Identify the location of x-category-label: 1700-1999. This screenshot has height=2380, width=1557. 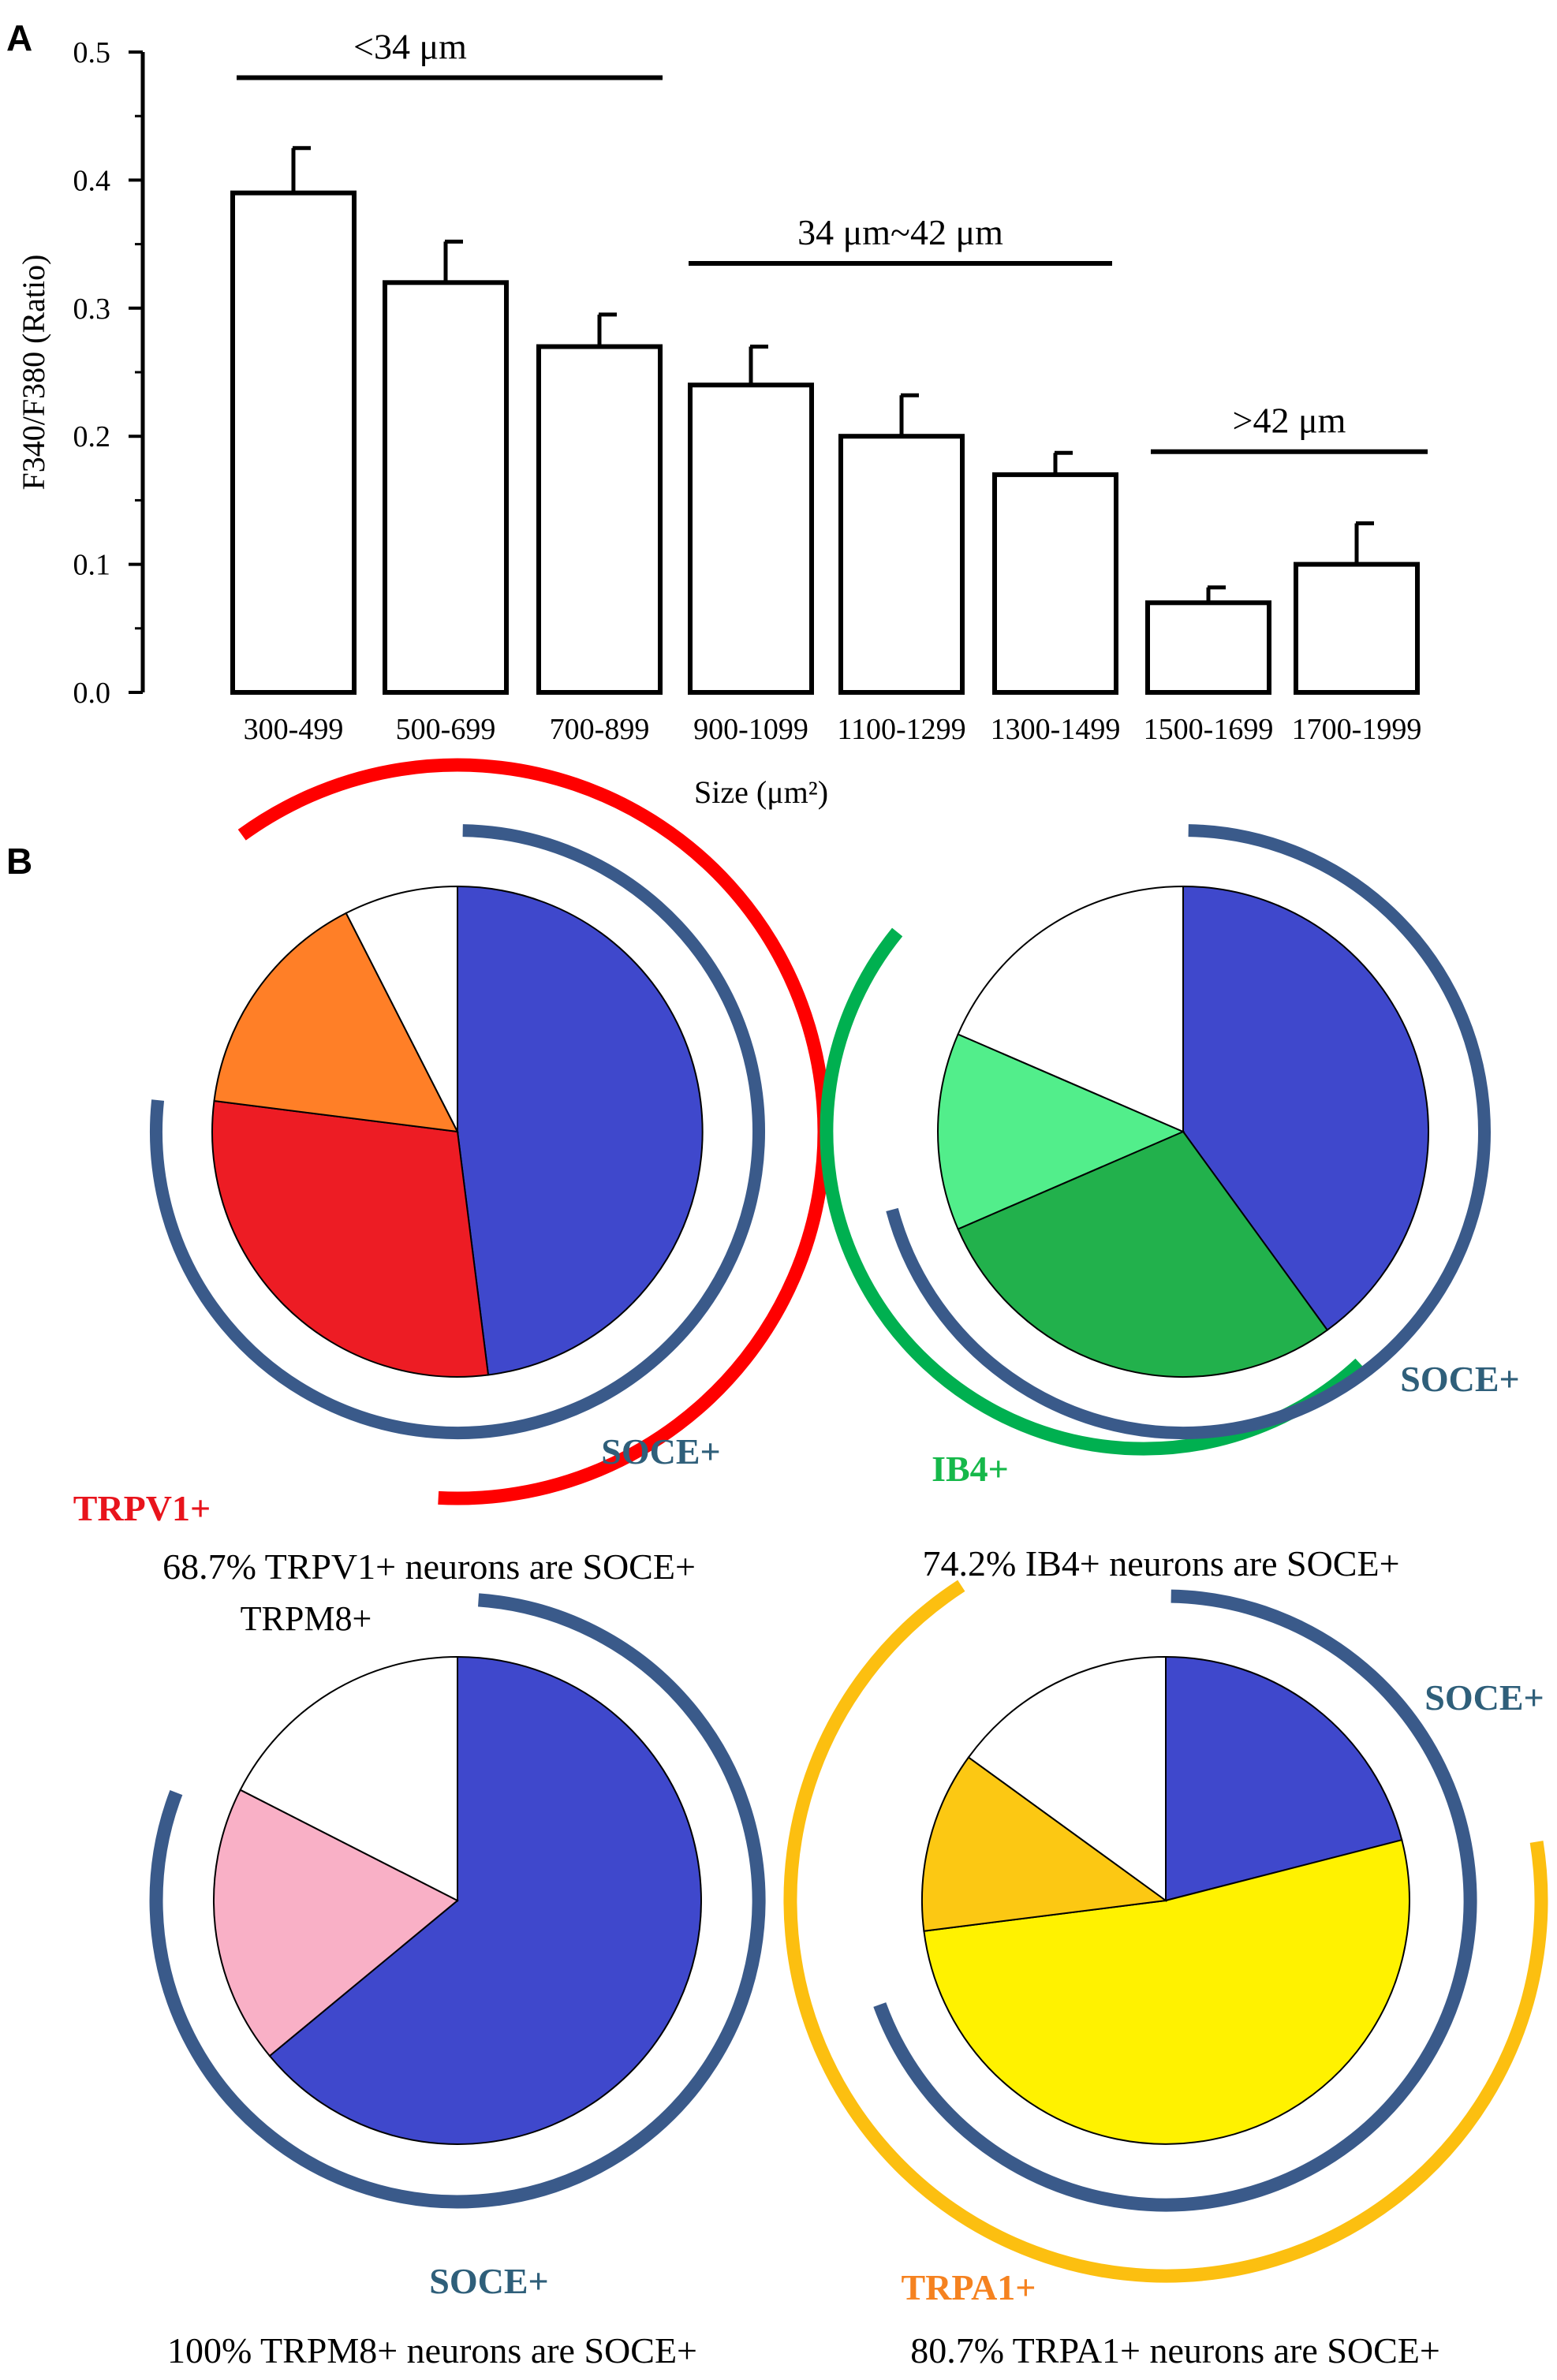
(1357, 729).